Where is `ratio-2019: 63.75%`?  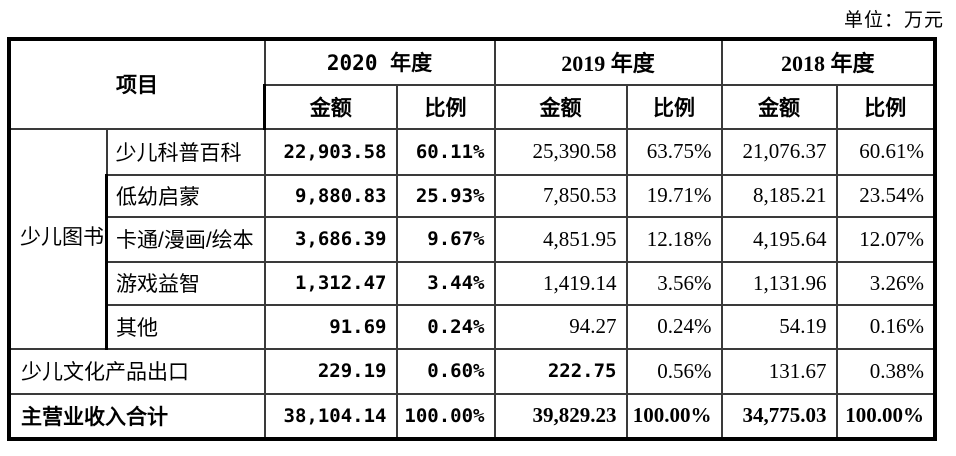
ratio-2019: 63.75% is located at coordinates (674, 151).